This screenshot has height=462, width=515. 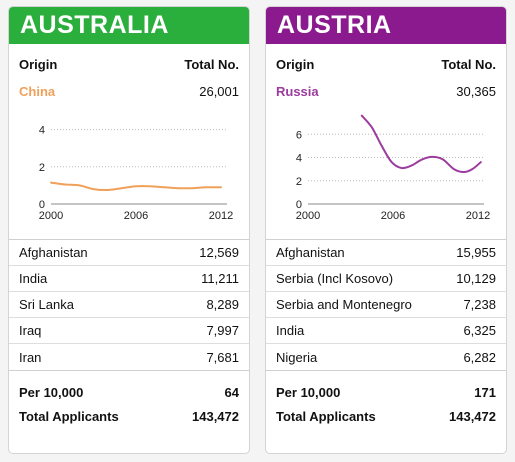 What do you see at coordinates (129, 91) in the screenshot?
I see `top-origin-row: China 26,001` at bounding box center [129, 91].